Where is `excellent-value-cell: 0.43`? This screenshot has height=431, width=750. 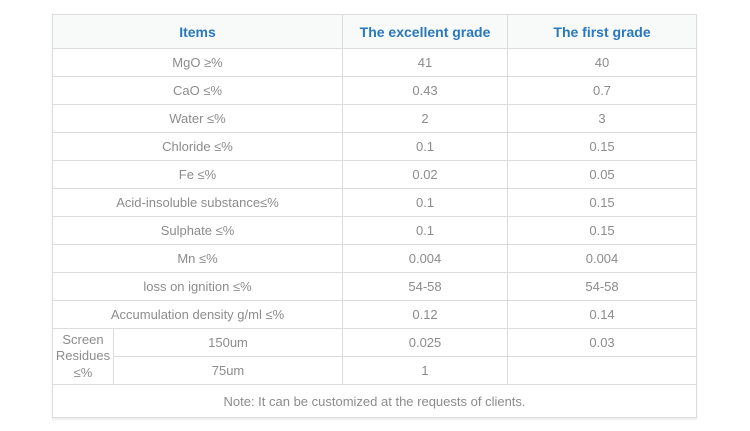 excellent-value-cell: 0.43 is located at coordinates (425, 90).